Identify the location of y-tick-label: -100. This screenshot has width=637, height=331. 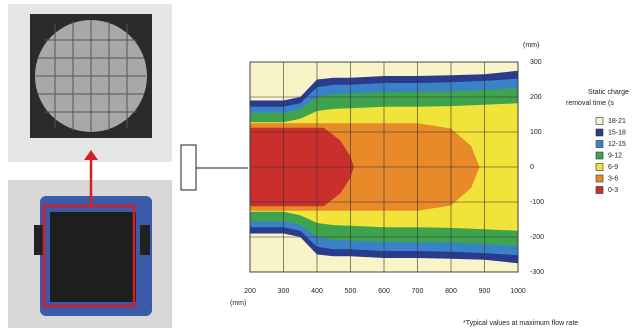
(537, 202).